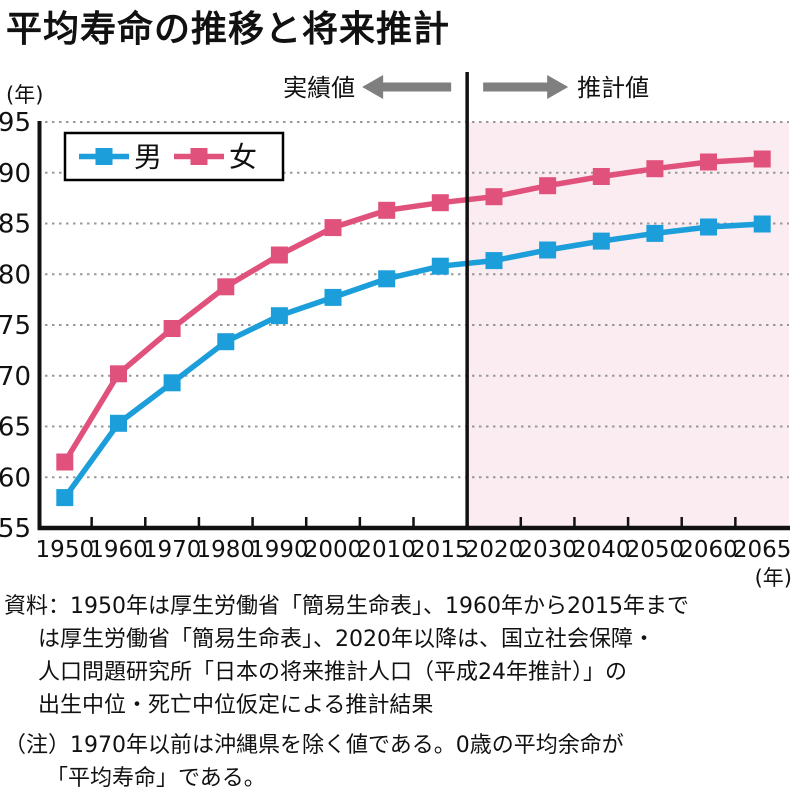 The image size is (800, 800). What do you see at coordinates (65, 498) in the screenshot?
I see `marker-0-1950` at bounding box center [65, 498].